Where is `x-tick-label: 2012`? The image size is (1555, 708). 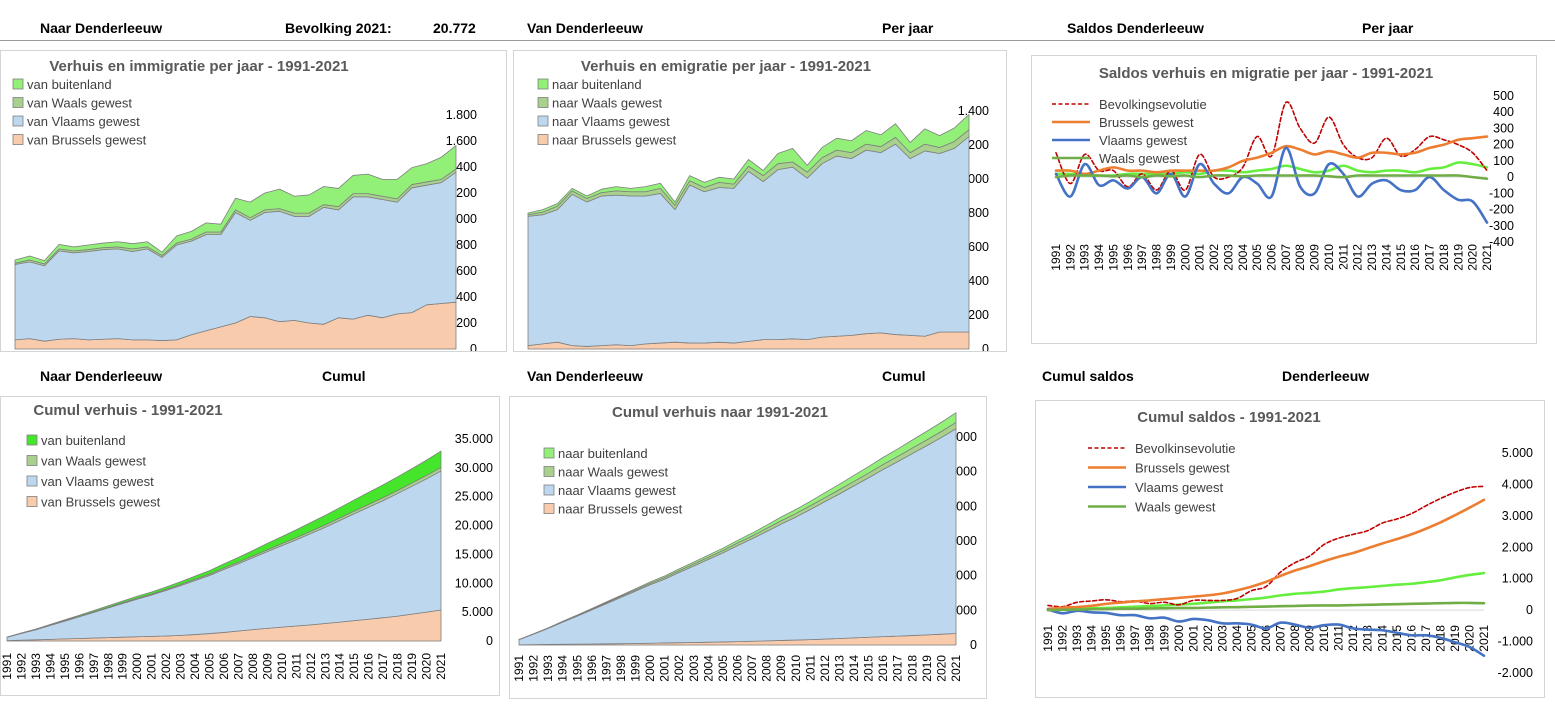 x-tick-label: 2012 is located at coordinates (825, 668).